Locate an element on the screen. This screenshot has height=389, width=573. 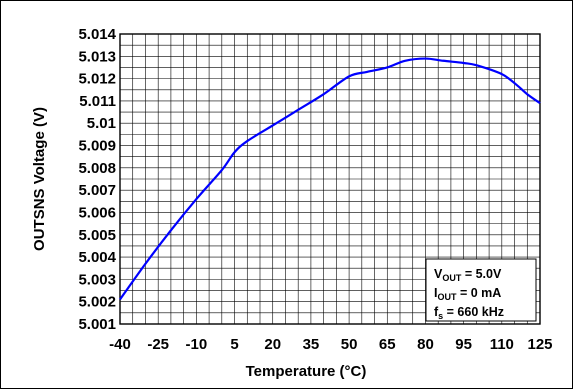
x-tick-label: 20 is located at coordinates (272, 344).